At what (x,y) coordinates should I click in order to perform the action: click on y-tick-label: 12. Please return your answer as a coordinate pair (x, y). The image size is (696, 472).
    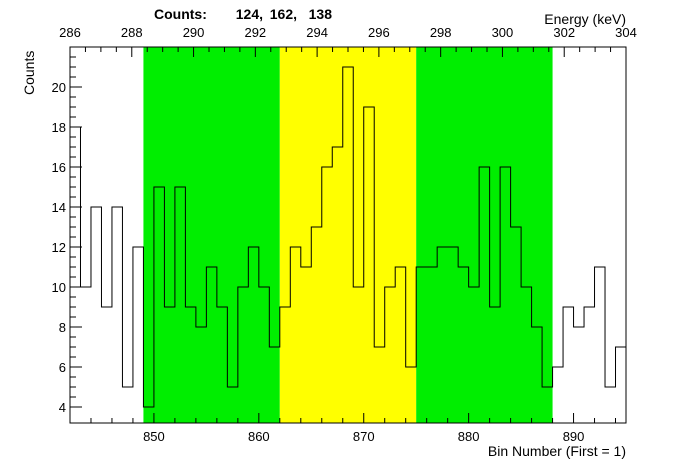
    Looking at the image, I should click on (59, 247).